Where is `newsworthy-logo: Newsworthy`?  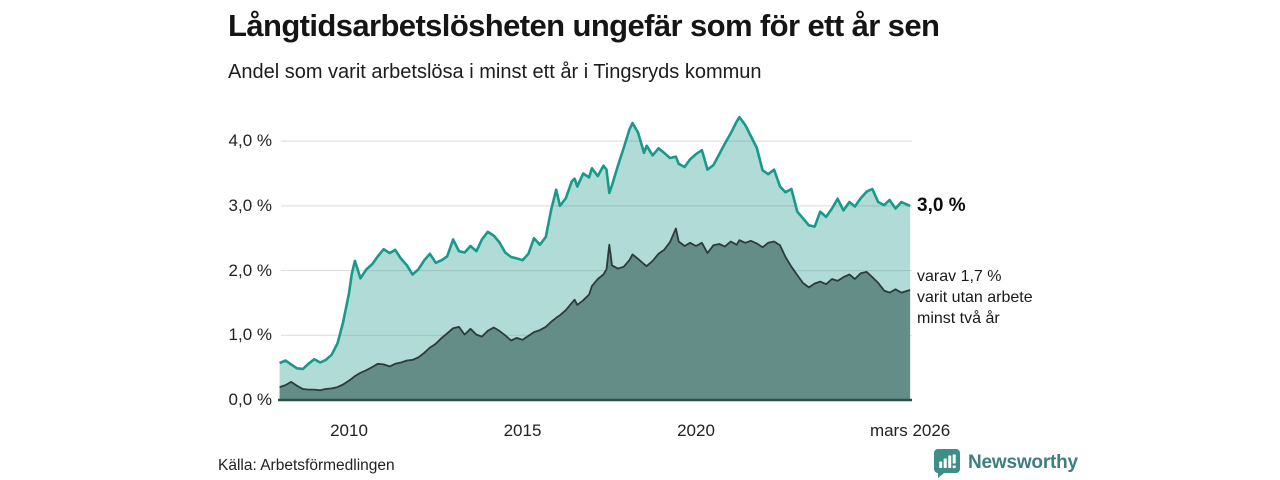
newsworthy-logo: Newsworthy is located at coordinates (1005, 463).